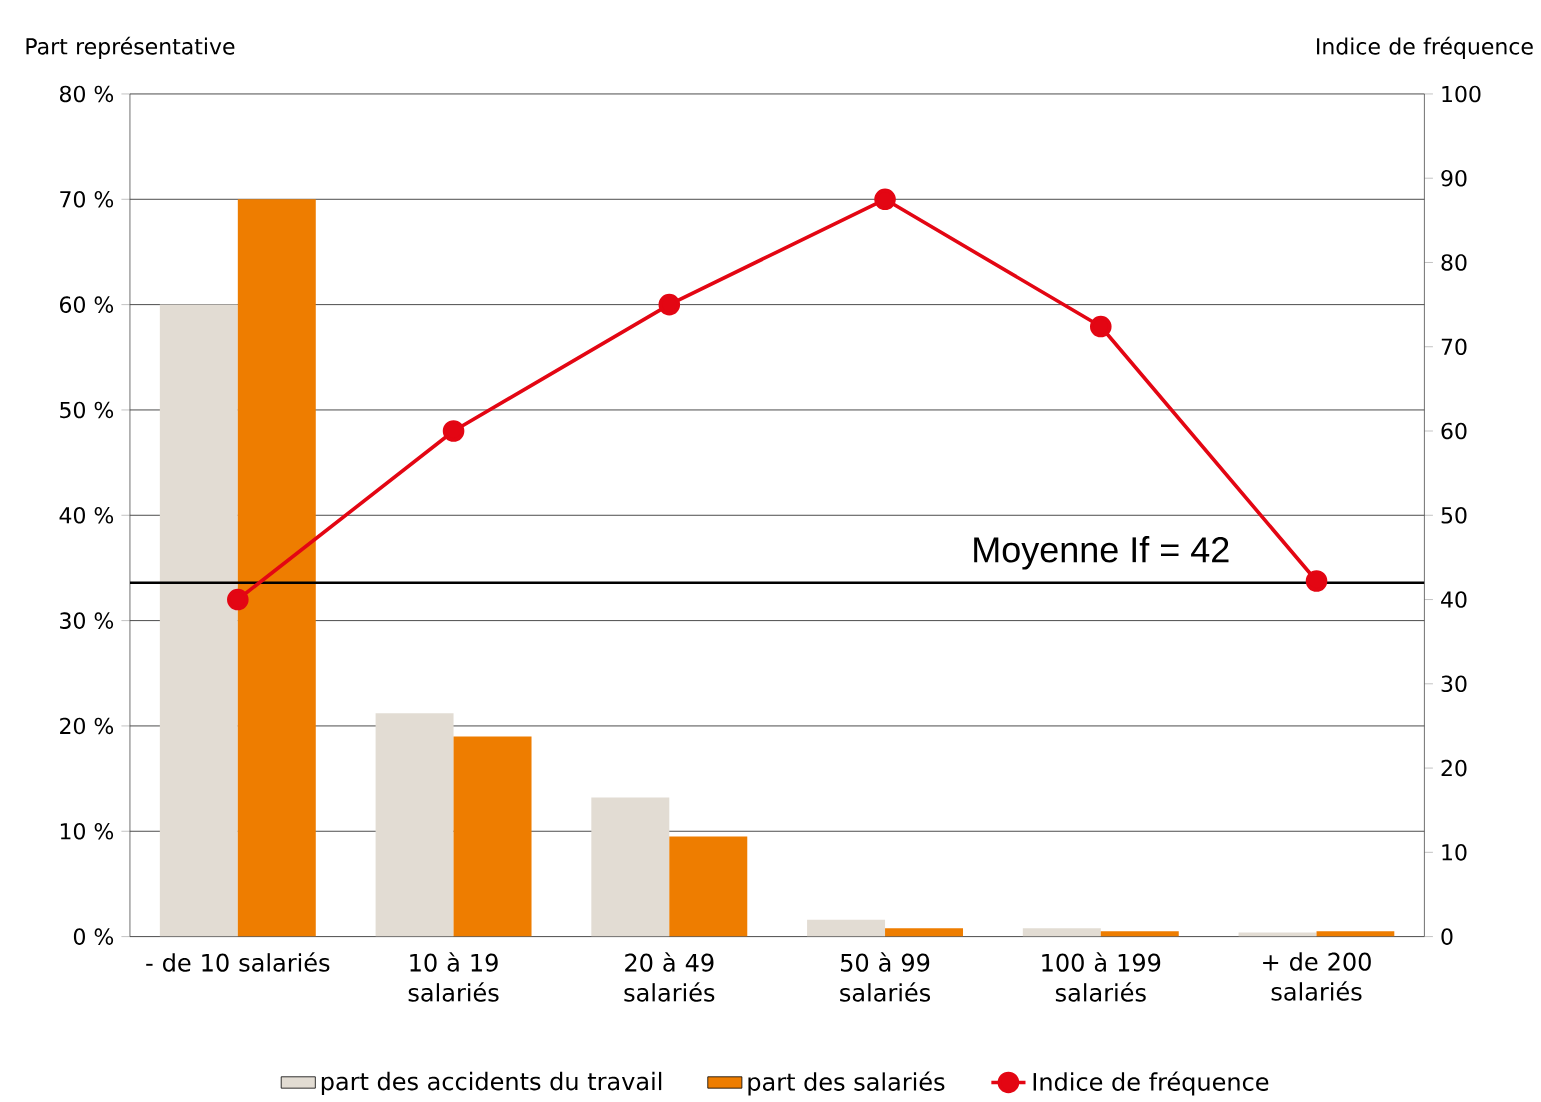 This screenshot has height=1102, width=1541. What do you see at coordinates (86, 515) in the screenshot?
I see `y-tick-label: 40 %` at bounding box center [86, 515].